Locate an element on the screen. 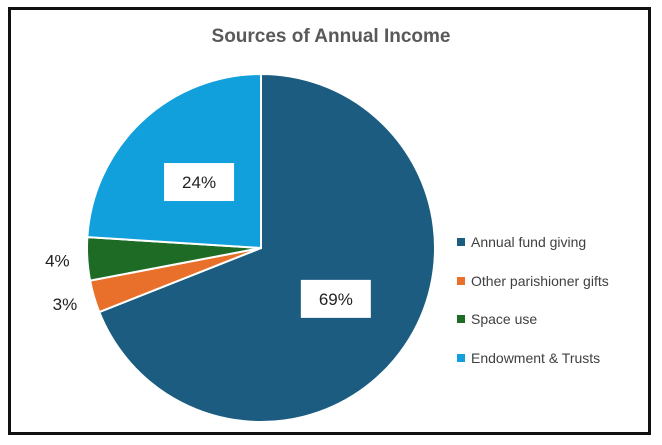 This screenshot has height=445, width=662. legend-item-endowment-trusts: Endowment & Trusts is located at coordinates (557, 358).